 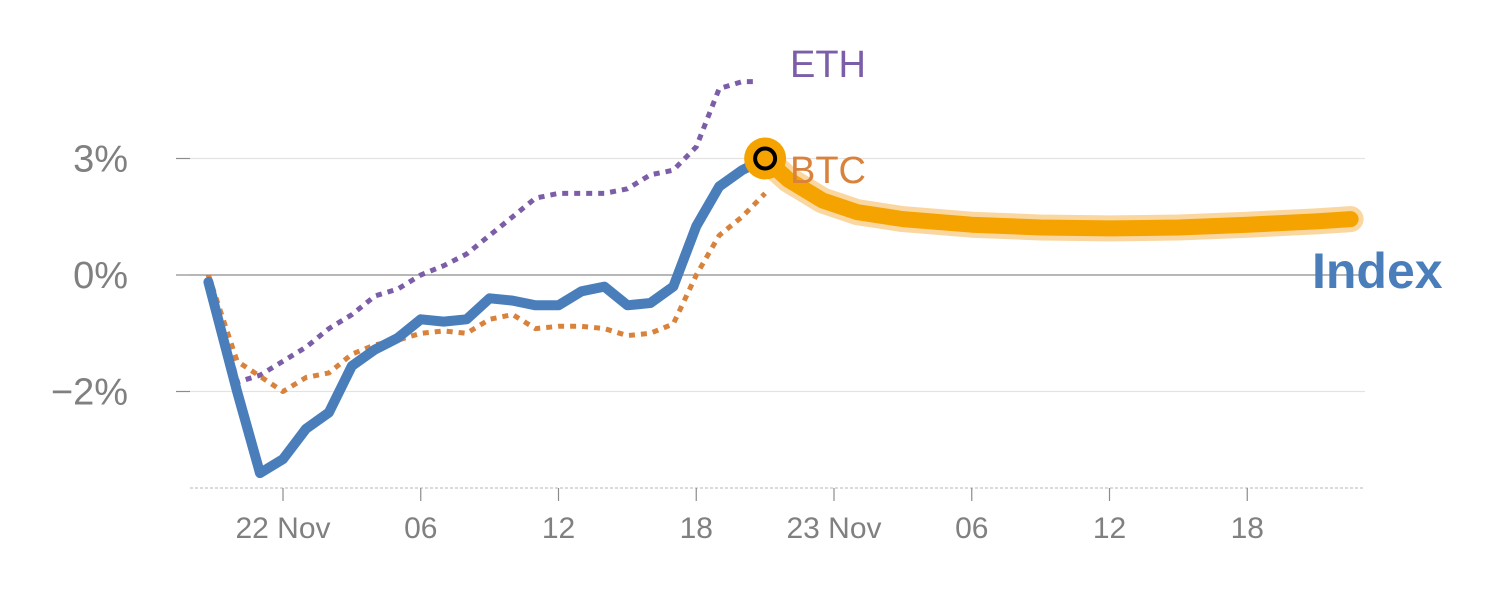 What do you see at coordinates (89, 393) in the screenshot?
I see `y-tick-label: −2%` at bounding box center [89, 393].